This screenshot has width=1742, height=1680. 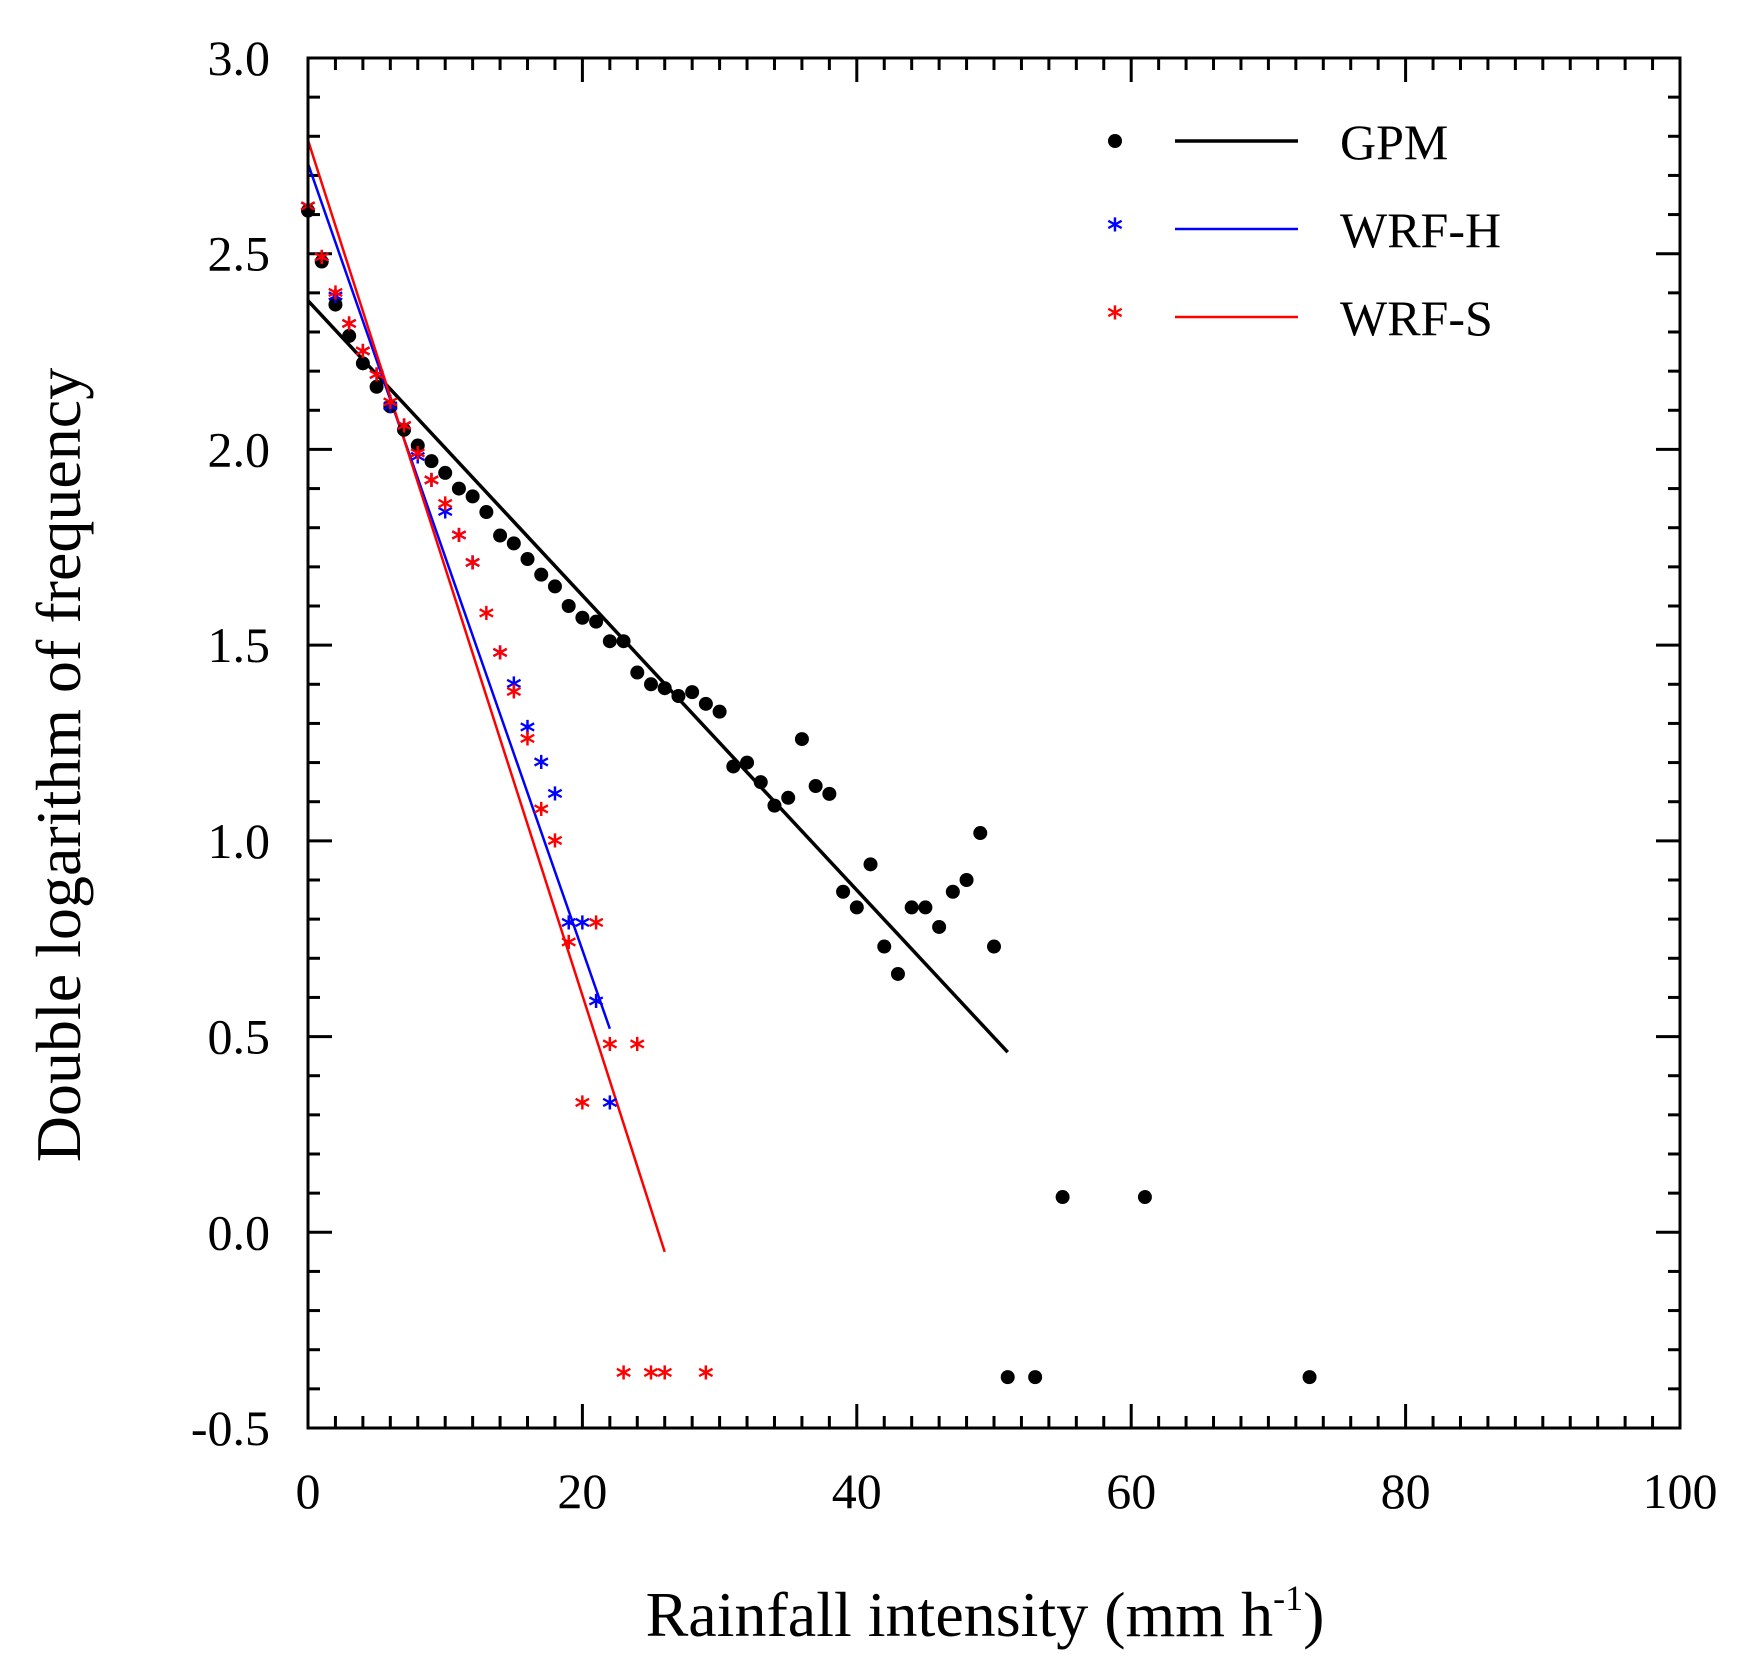 What do you see at coordinates (239, 449) in the screenshot?
I see `y-tick-label: 2.0` at bounding box center [239, 449].